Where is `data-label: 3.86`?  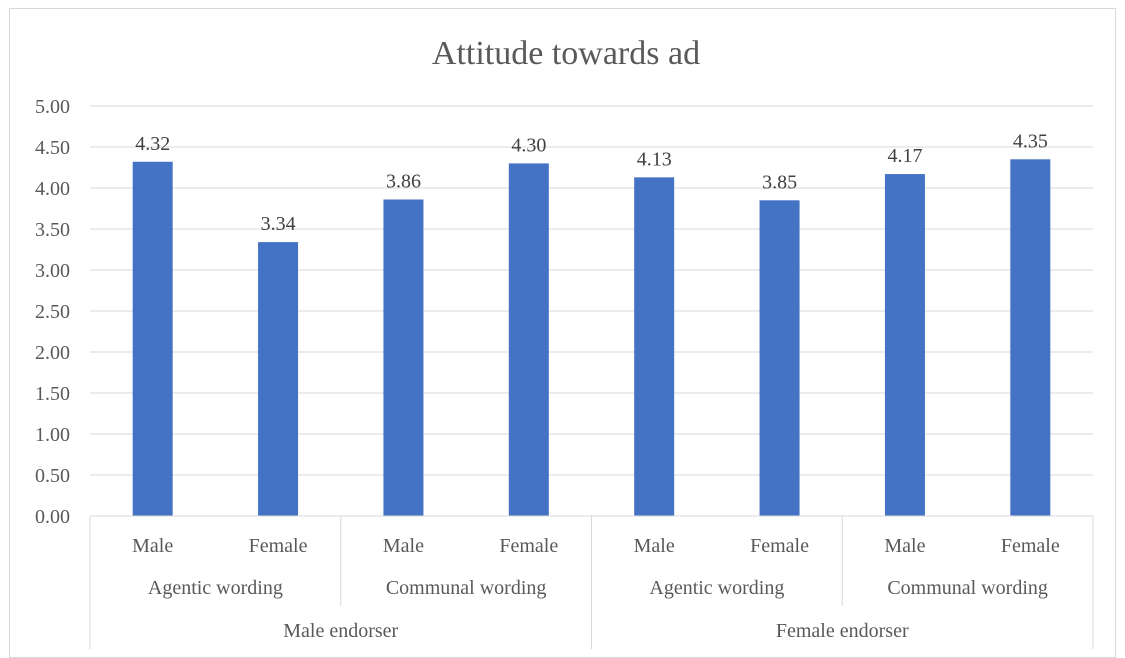
data-label: 3.86 is located at coordinates (403, 181).